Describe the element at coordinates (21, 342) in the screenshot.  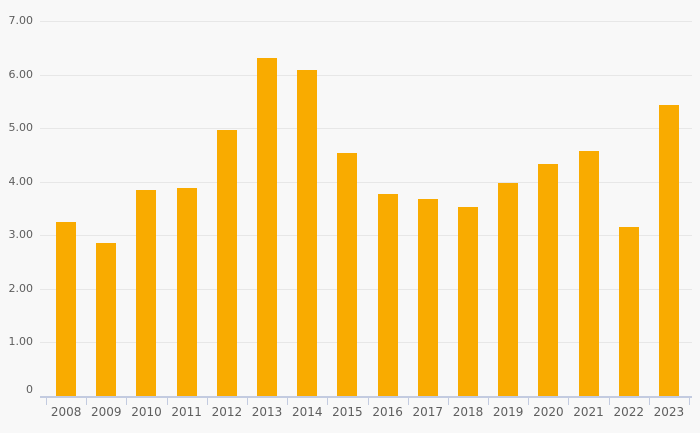
I see `y-axis-tick-label: 1.00` at that location.